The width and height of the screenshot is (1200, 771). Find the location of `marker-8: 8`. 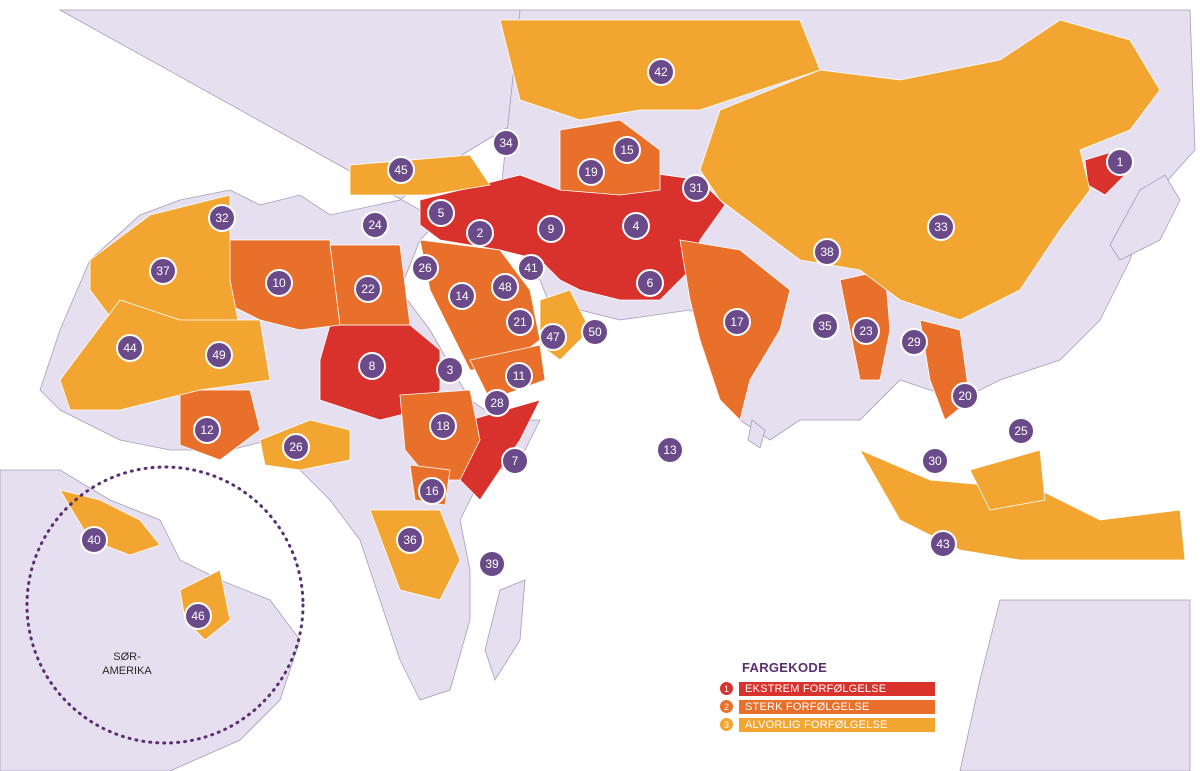

marker-8: 8 is located at coordinates (372, 366).